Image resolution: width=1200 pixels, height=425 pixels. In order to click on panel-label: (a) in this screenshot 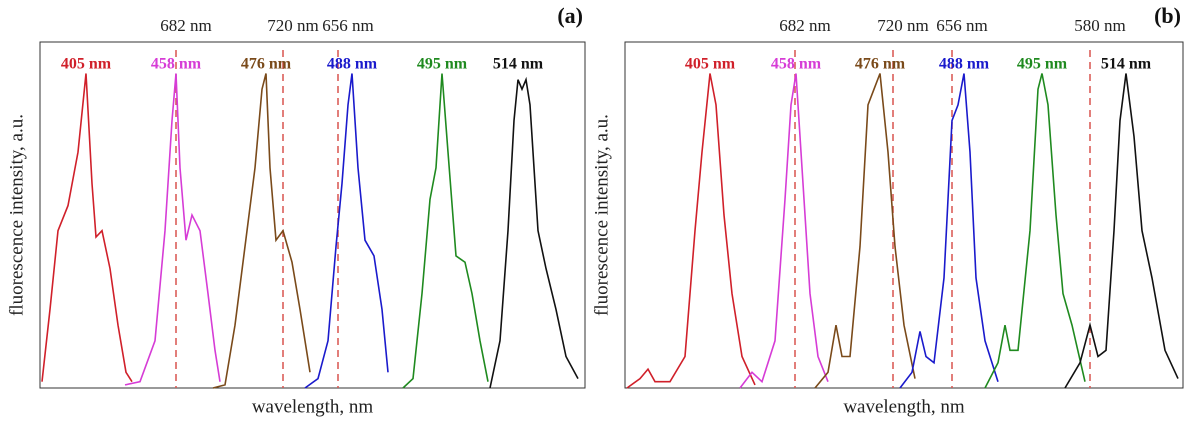, I will do `click(570, 15)`.